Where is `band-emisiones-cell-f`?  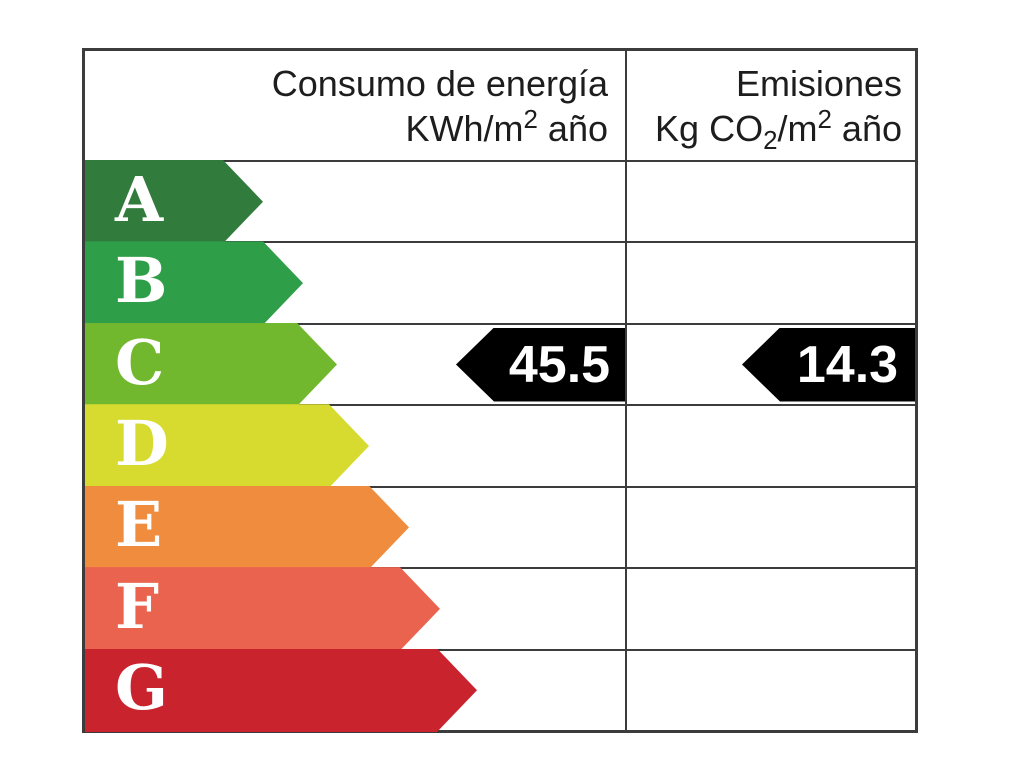 band-emisiones-cell-f is located at coordinates (771, 608).